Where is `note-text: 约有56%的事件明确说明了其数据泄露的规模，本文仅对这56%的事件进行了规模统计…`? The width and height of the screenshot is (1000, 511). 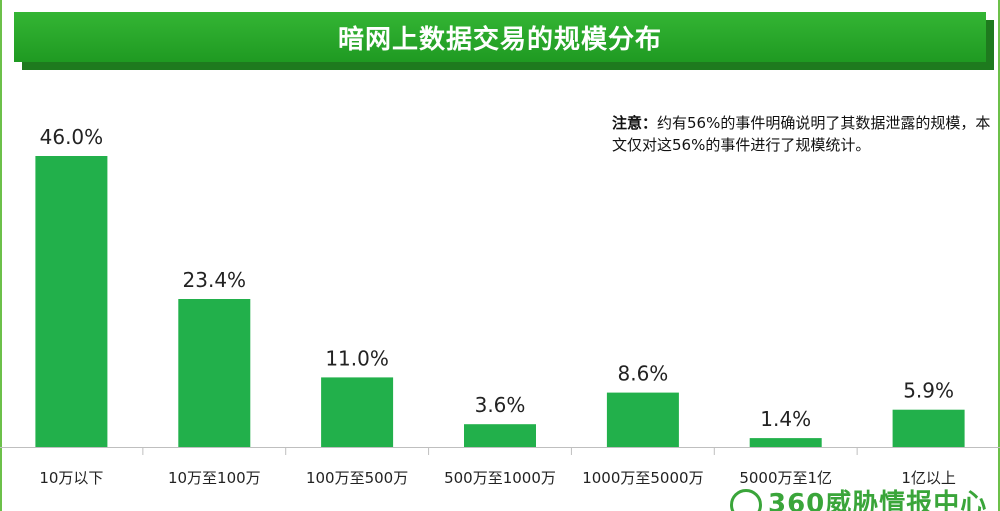 note-text: 约有56%的事件明确说明了其数据泄露的规模，本文仅对这56%的事件进行了规模统计… is located at coordinates (801, 134).